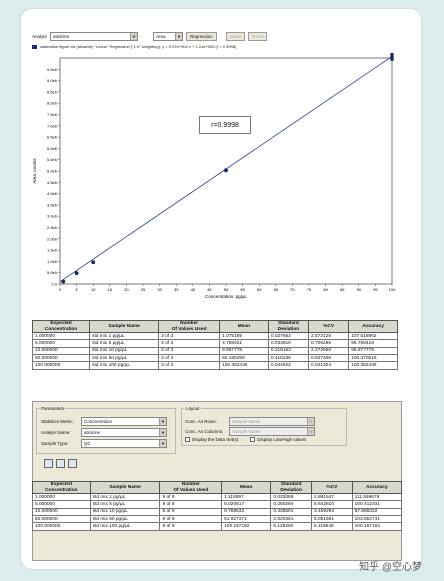  What do you see at coordinates (253, 439) in the screenshot?
I see `display-low-high-checkbox` at bounding box center [253, 439].